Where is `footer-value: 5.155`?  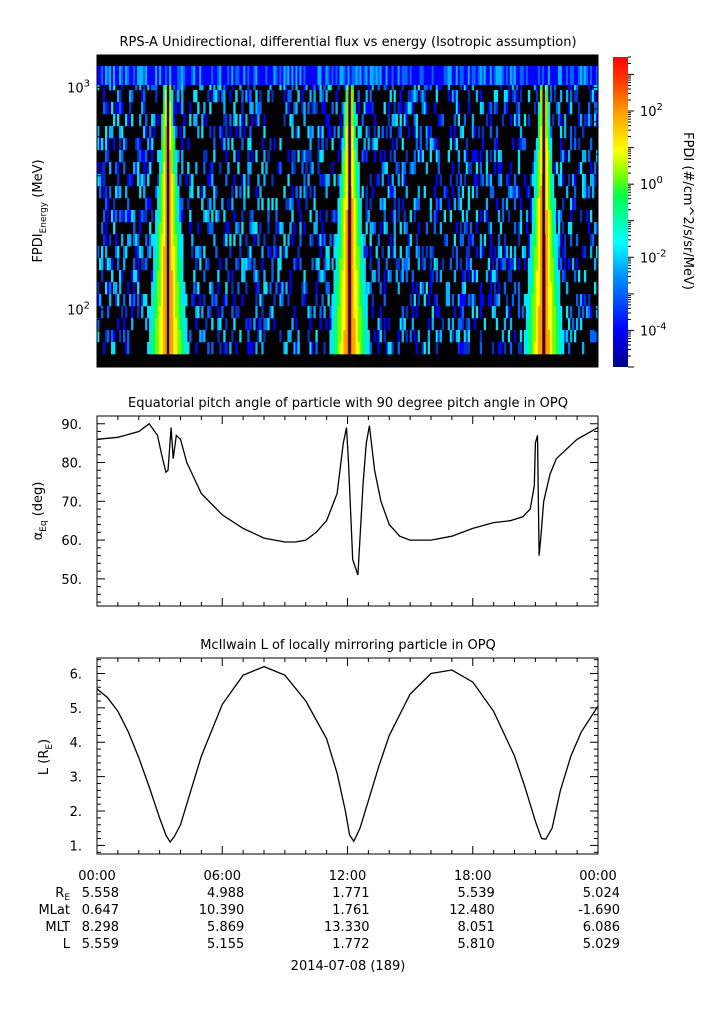 footer-value: 5.155 is located at coordinates (225, 944).